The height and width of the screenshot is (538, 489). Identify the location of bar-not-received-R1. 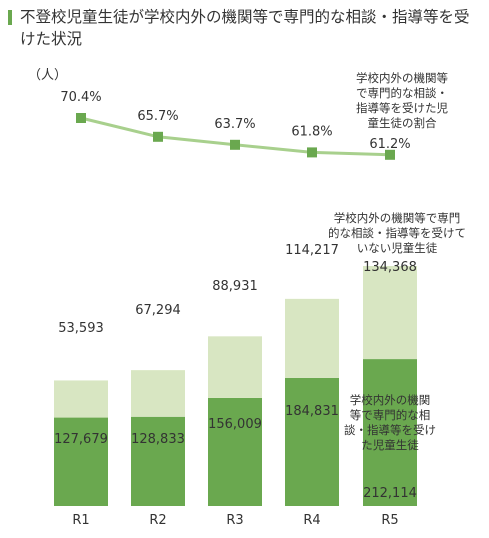
(81, 399).